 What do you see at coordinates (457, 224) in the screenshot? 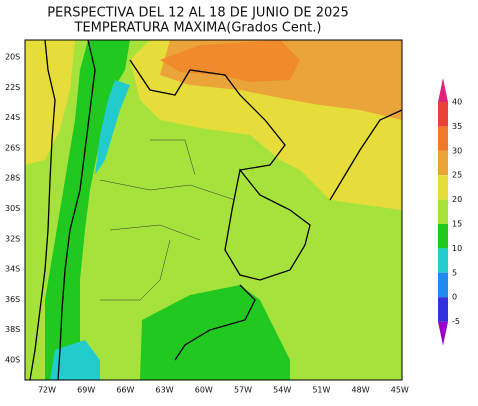
I see `colorbar-label: 15` at bounding box center [457, 224].